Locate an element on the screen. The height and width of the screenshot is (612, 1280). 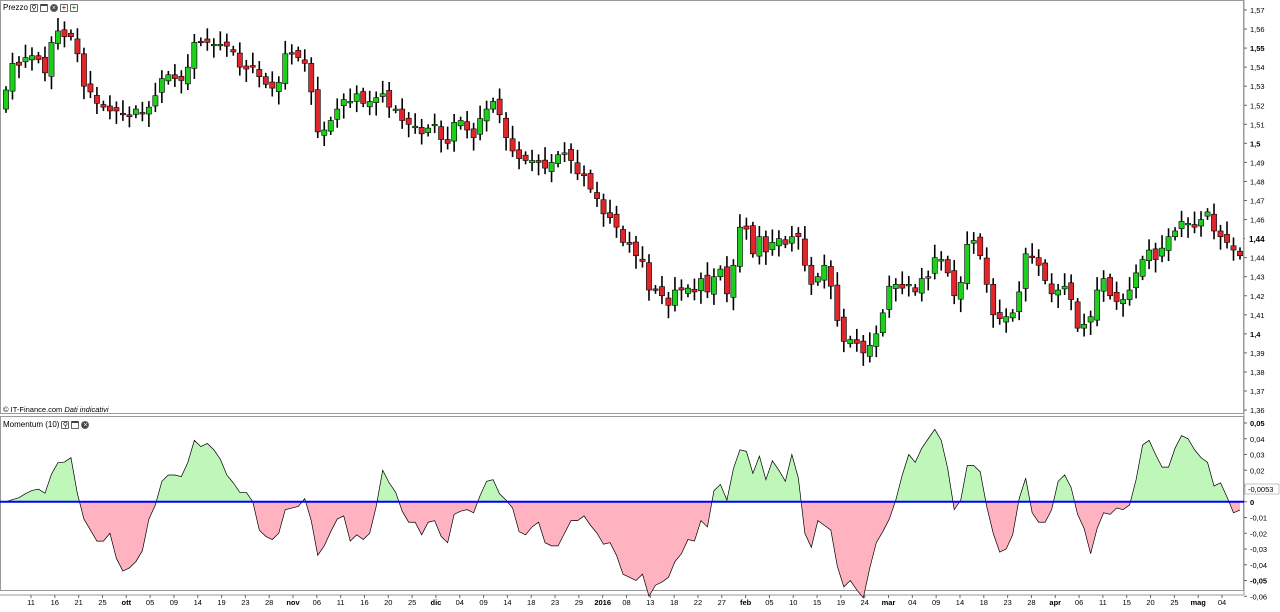
x-tick-label: mag is located at coordinates (1198, 602).